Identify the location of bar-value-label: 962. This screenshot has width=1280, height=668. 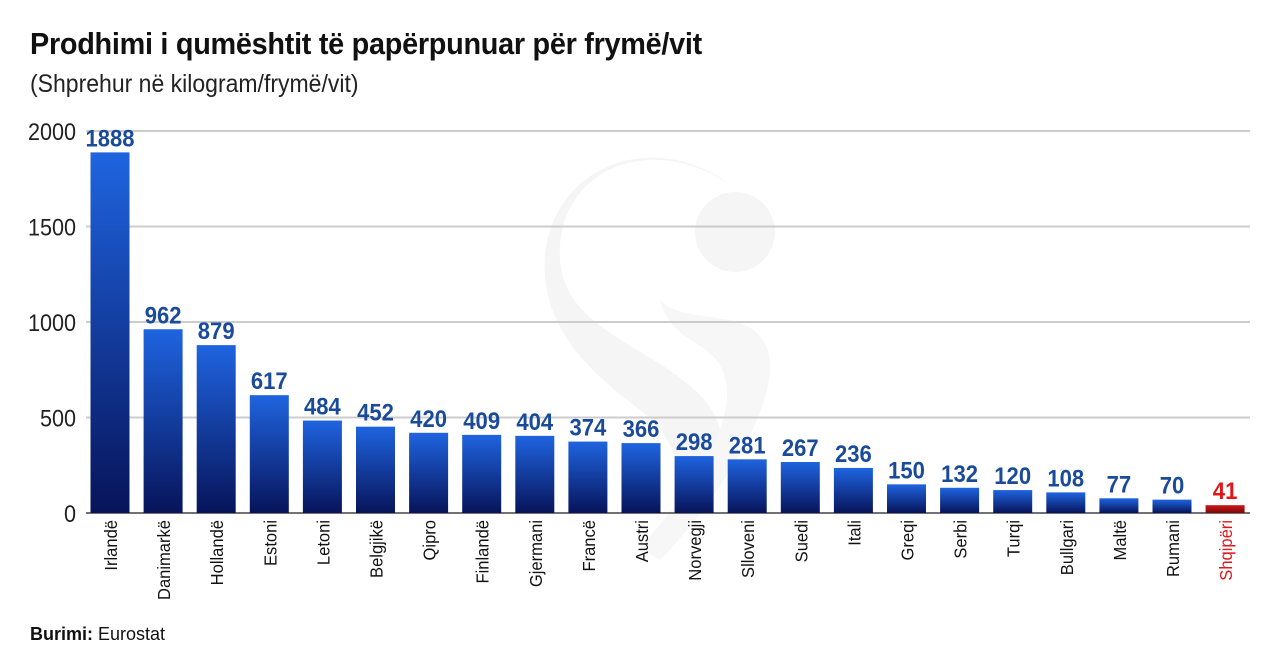
(163, 314).